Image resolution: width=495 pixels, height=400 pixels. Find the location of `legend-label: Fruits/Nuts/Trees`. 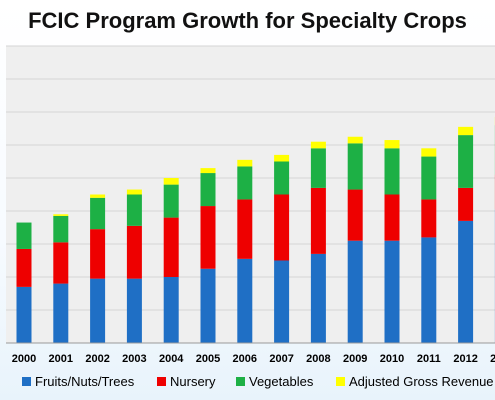

legend-label: Fruits/Nuts/Trees is located at coordinates (85, 381).